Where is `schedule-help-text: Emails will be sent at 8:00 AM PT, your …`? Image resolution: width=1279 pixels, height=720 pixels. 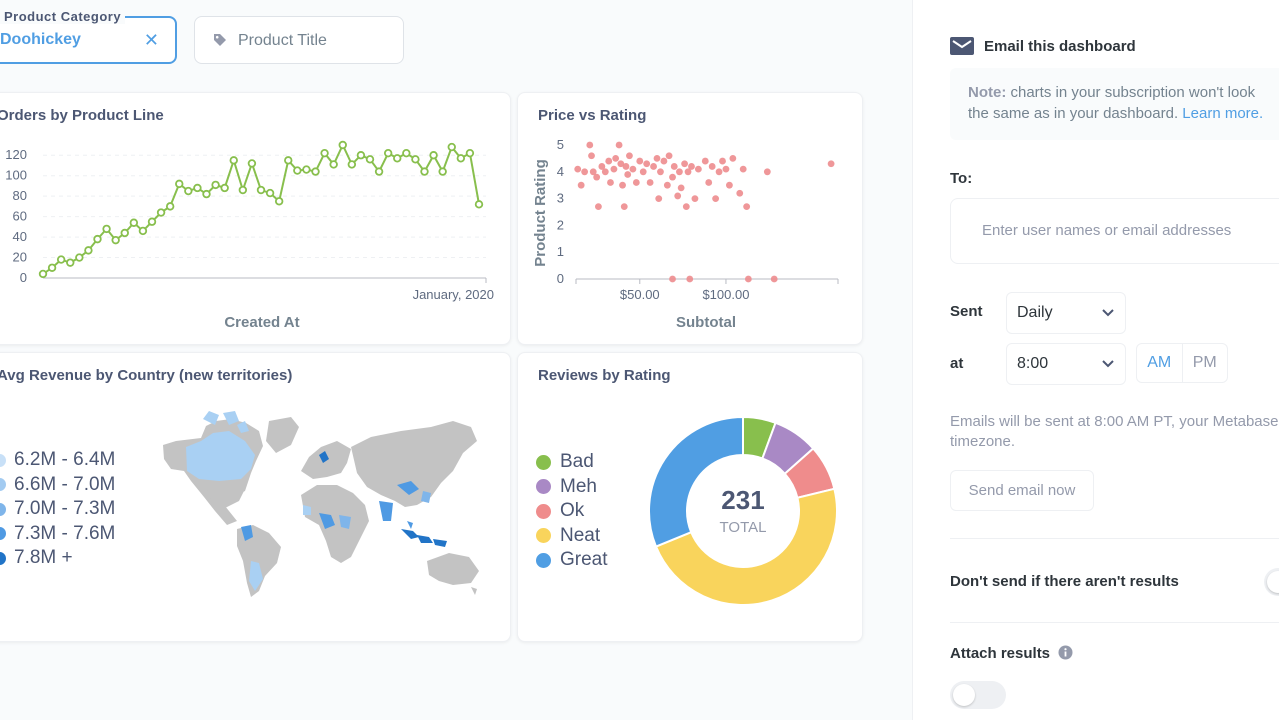
schedule-help-text: Emails will be sent at 8:00 AM PT, your … is located at coordinates (1114, 431).